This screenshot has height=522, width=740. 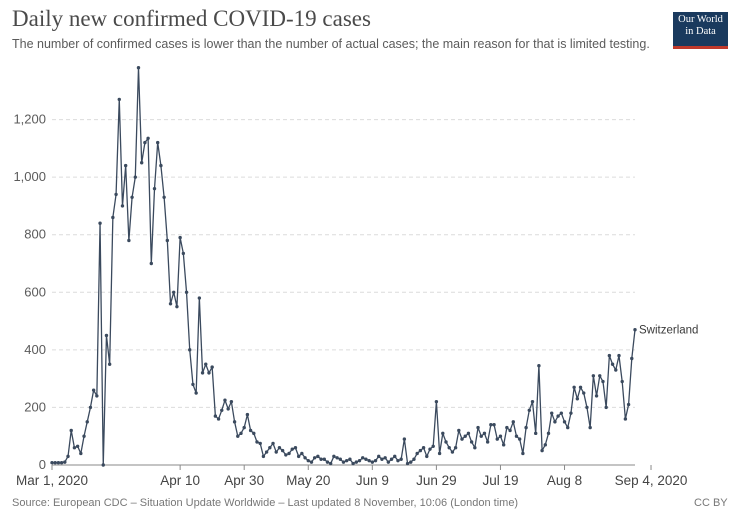 I want to click on x-tick-label: May 20, so click(x=308, y=480).